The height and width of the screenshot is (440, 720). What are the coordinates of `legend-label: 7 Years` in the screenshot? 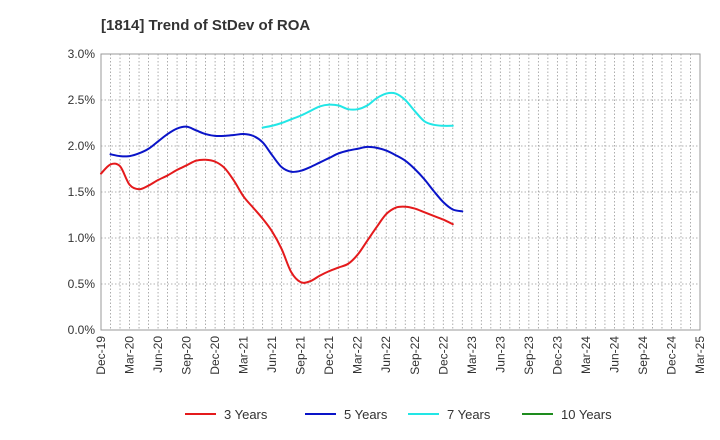 It's located at (469, 414).